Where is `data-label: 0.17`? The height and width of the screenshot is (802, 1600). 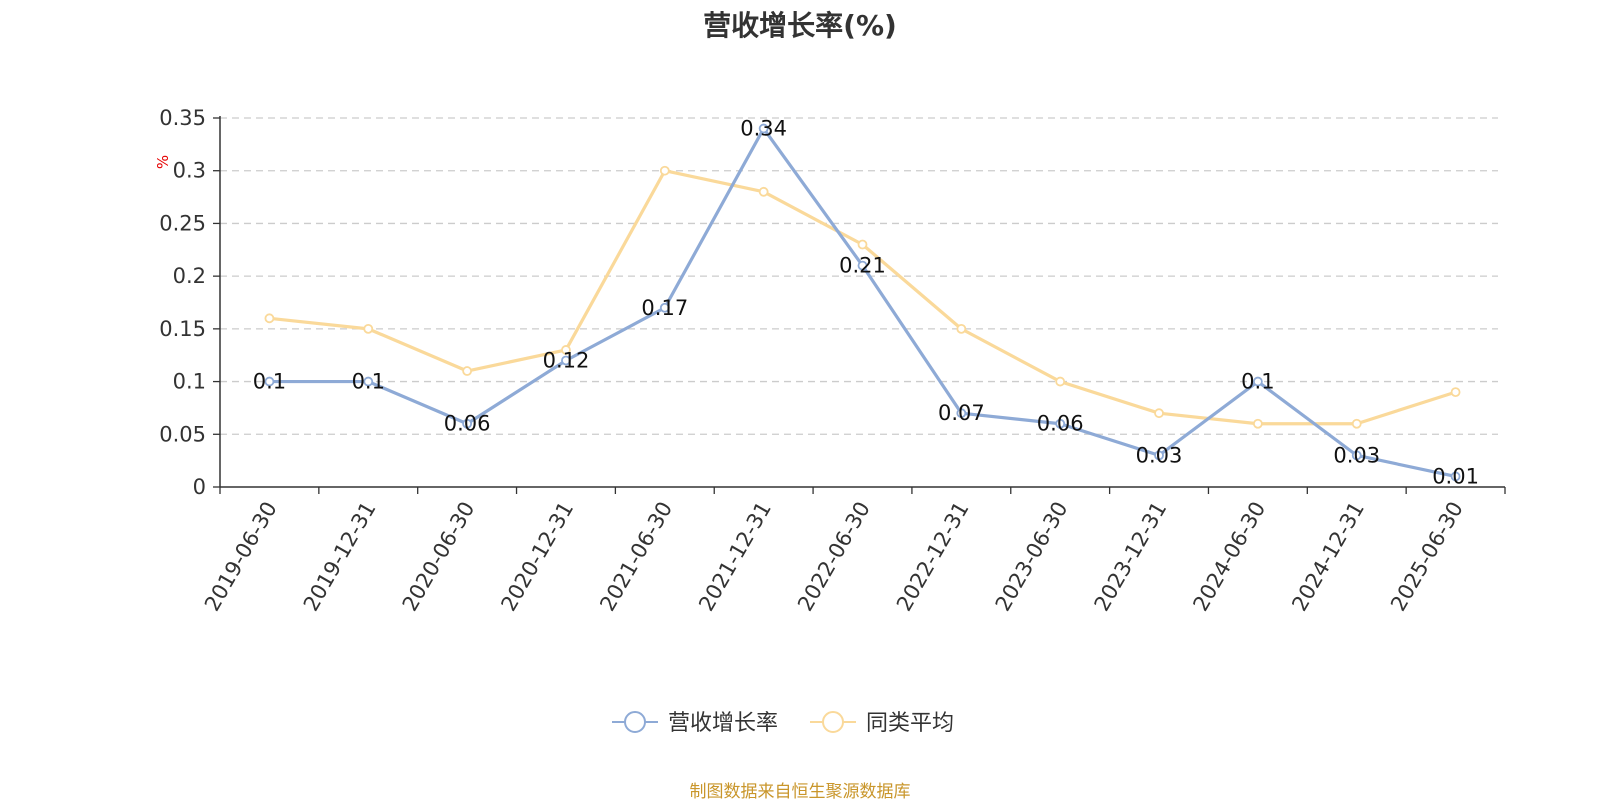
data-label: 0.17 is located at coordinates (664, 308).